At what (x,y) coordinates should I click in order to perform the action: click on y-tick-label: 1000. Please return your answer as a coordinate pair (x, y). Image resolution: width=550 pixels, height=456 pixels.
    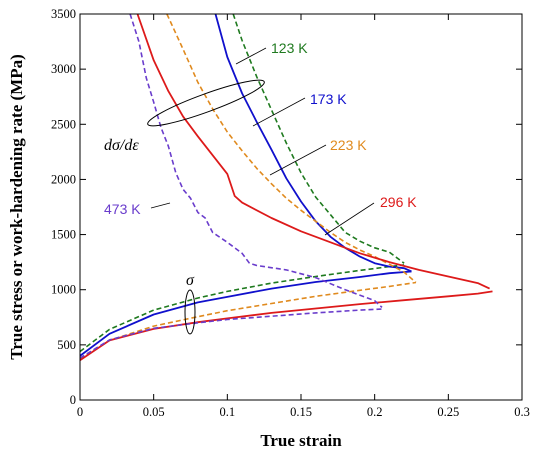
    Looking at the image, I should click on (63, 290).